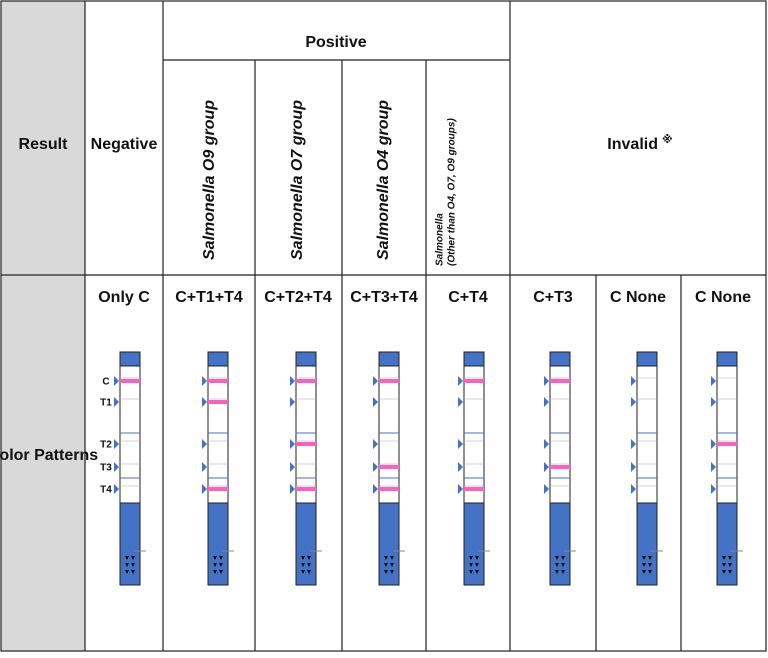  I want to click on group-label: Salmonella O9 group, so click(209, 180).